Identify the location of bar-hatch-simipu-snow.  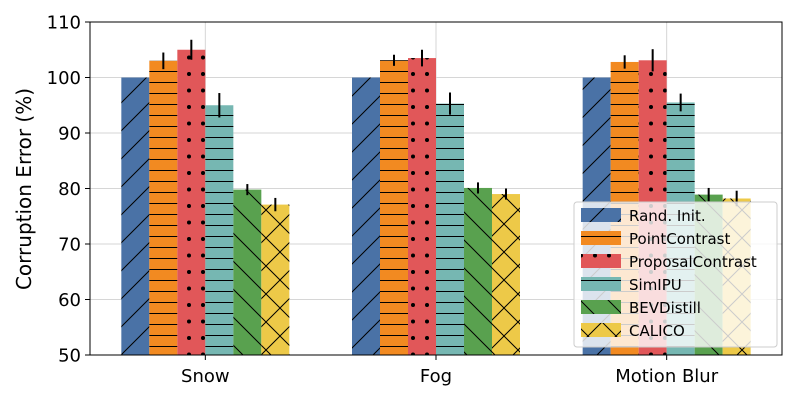
(219, 230).